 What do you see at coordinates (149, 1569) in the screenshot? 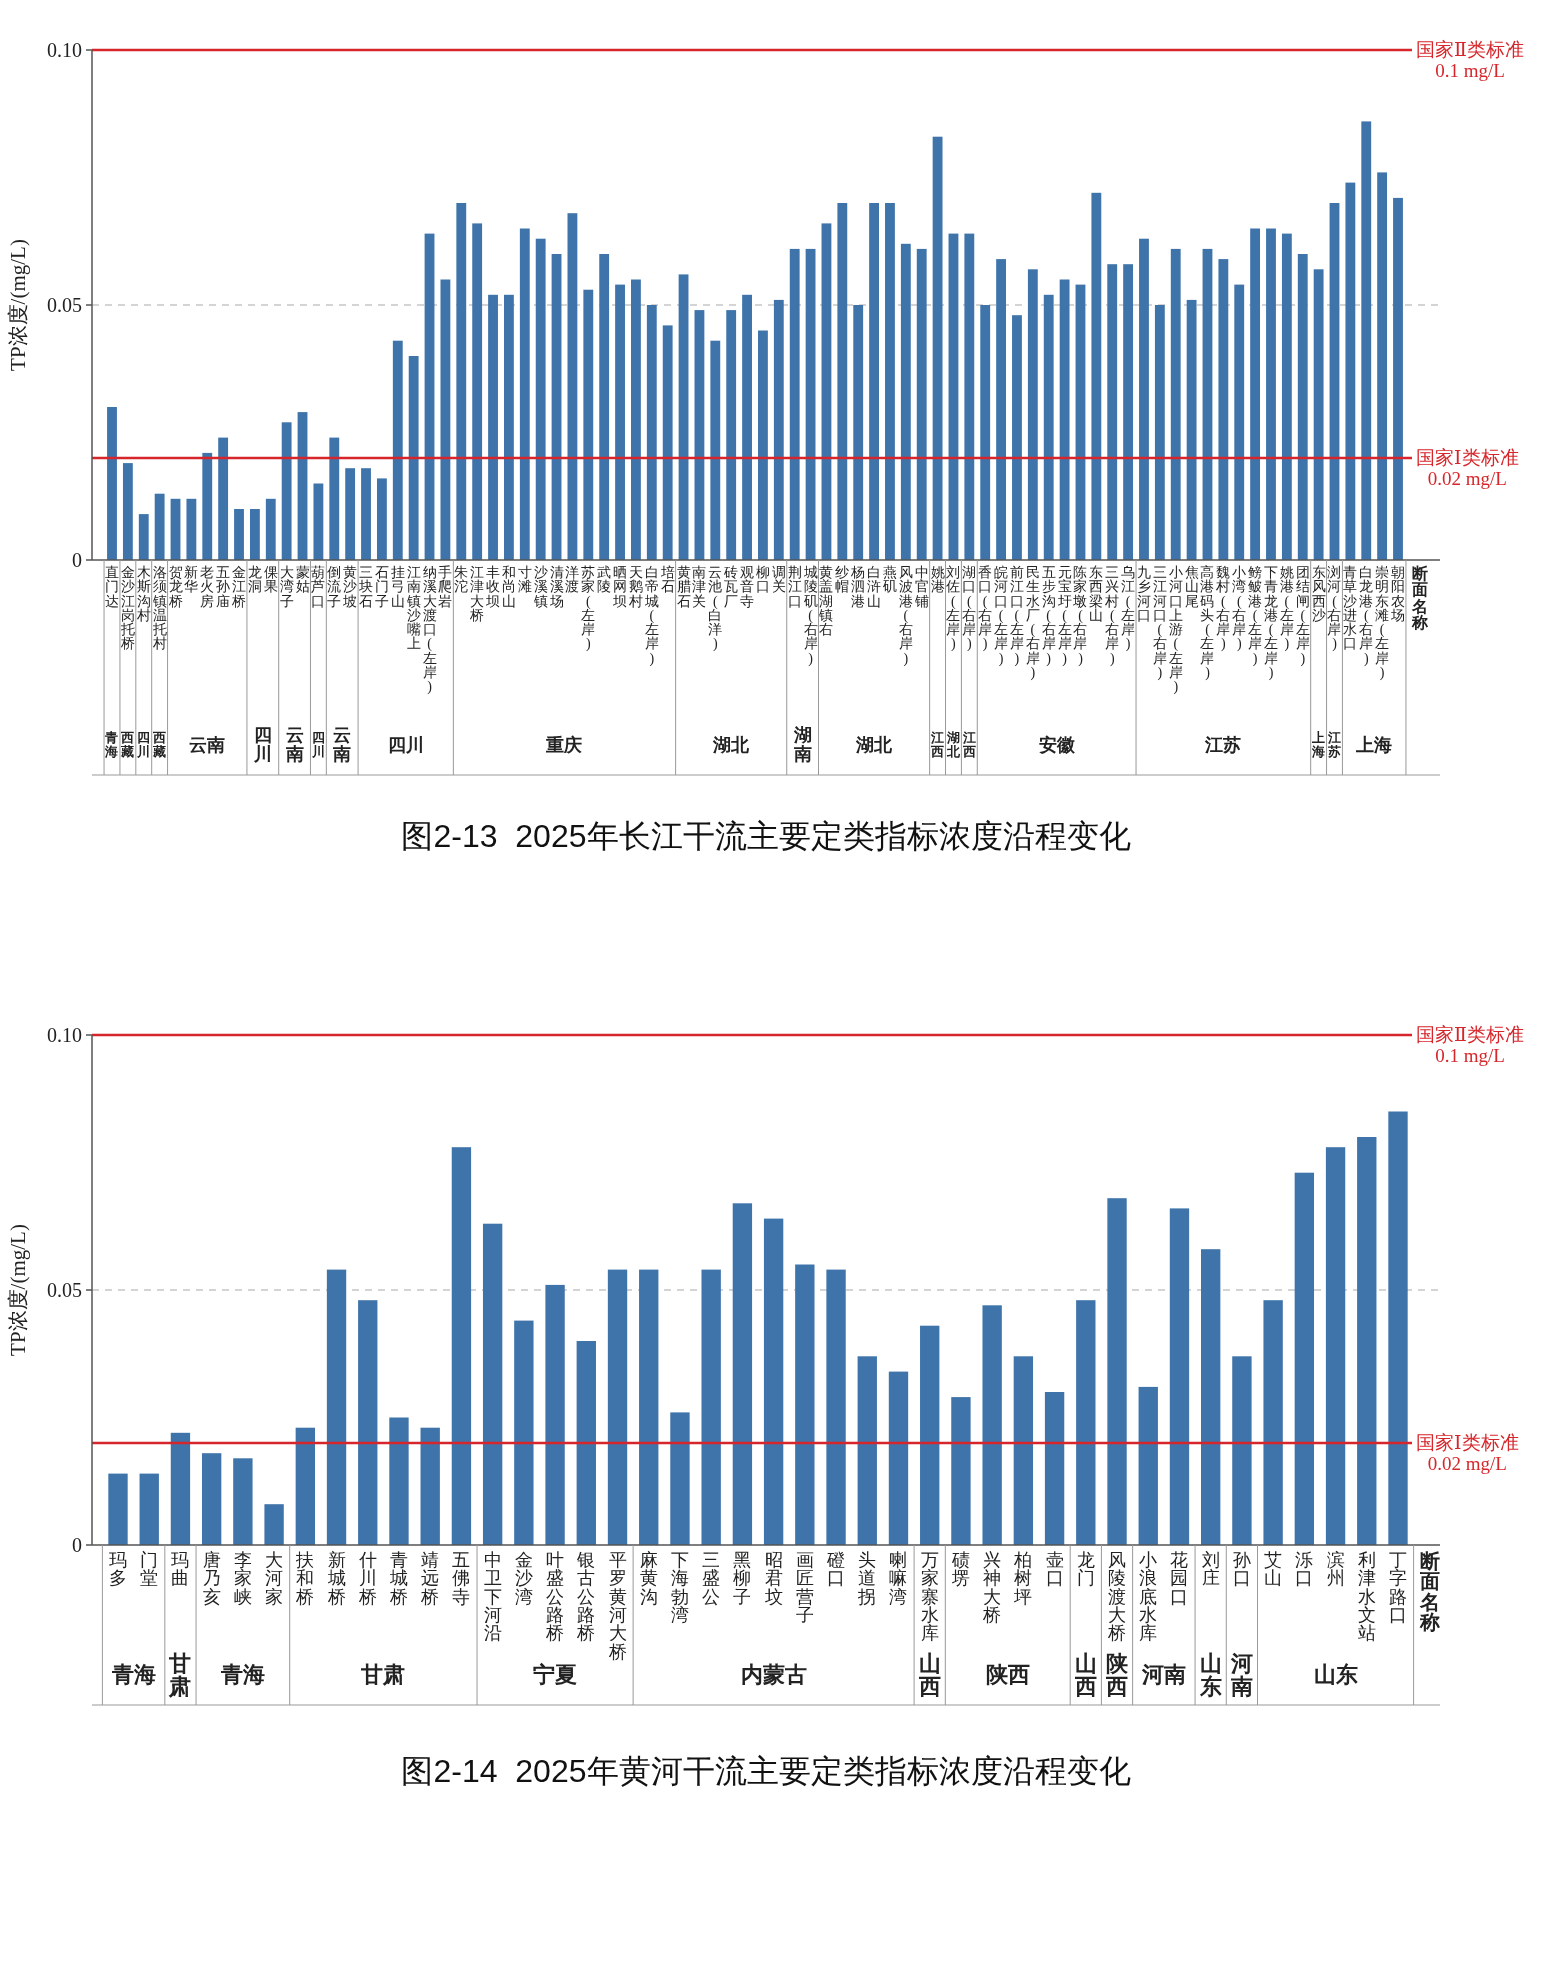
I see `x-tick-label: 门堂` at bounding box center [149, 1569].